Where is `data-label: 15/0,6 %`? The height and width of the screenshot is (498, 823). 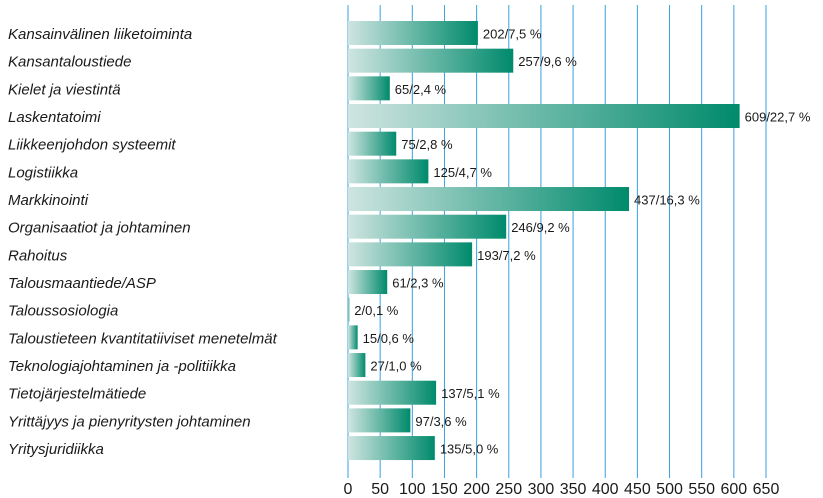 data-label: 15/0,6 % is located at coordinates (389, 338).